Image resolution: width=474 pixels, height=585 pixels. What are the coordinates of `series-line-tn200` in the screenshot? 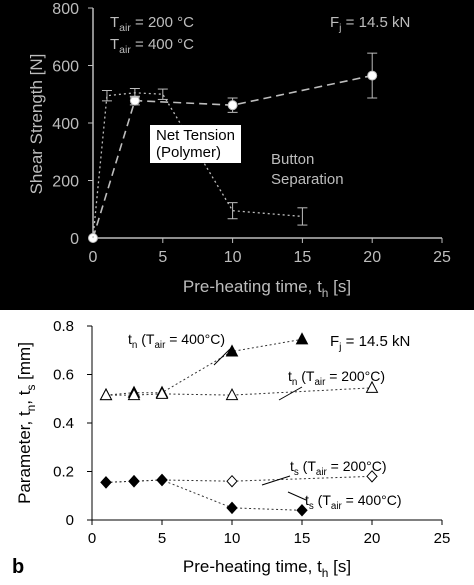 It's located at (239, 391).